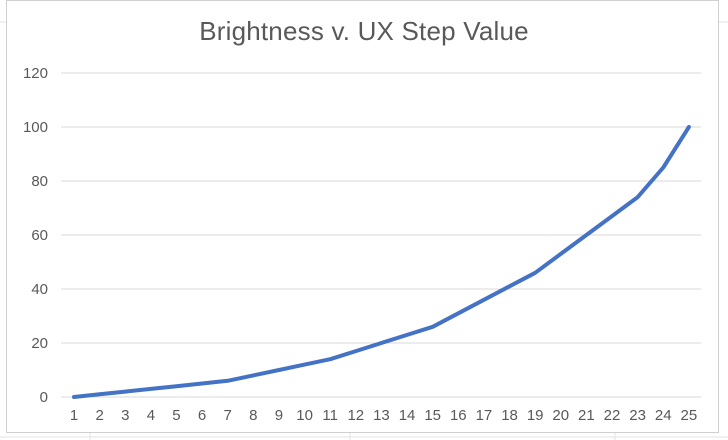 The width and height of the screenshot is (728, 440). Describe the element at coordinates (304, 415) in the screenshot. I see `x-tick-label: 10` at that location.